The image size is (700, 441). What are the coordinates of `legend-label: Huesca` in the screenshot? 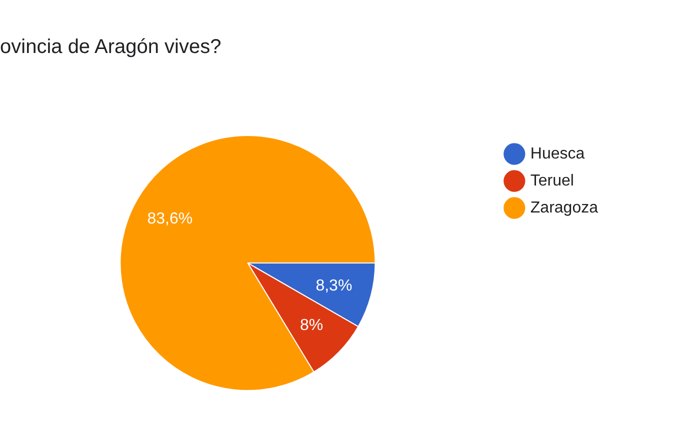 It's located at (557, 153).